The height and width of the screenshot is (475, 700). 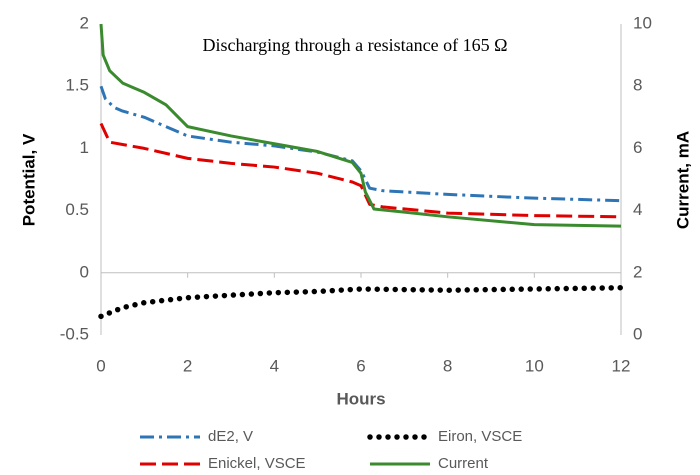 I want to click on x-tick-label: 2, so click(x=187, y=365).